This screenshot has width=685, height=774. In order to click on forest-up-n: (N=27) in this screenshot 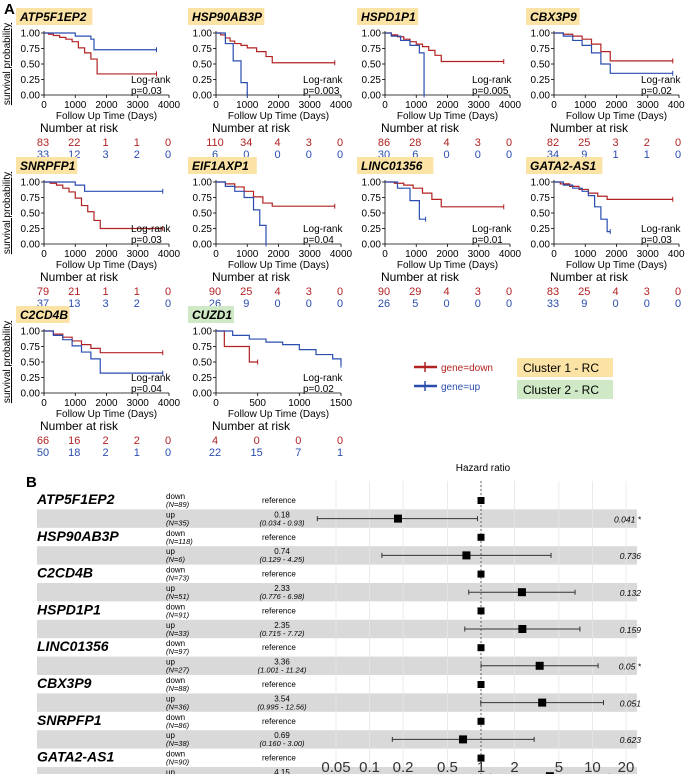, I will do `click(178, 670)`.